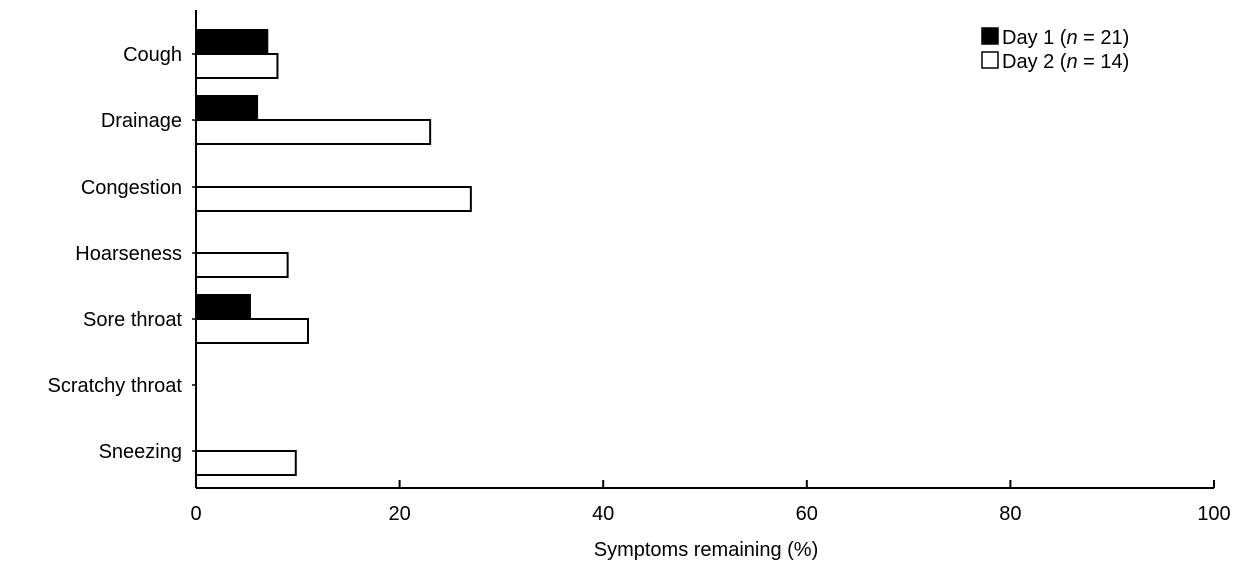 Image resolution: width=1244 pixels, height=568 pixels. What do you see at coordinates (399, 514) in the screenshot?
I see `x-tick-label: 20` at bounding box center [399, 514].